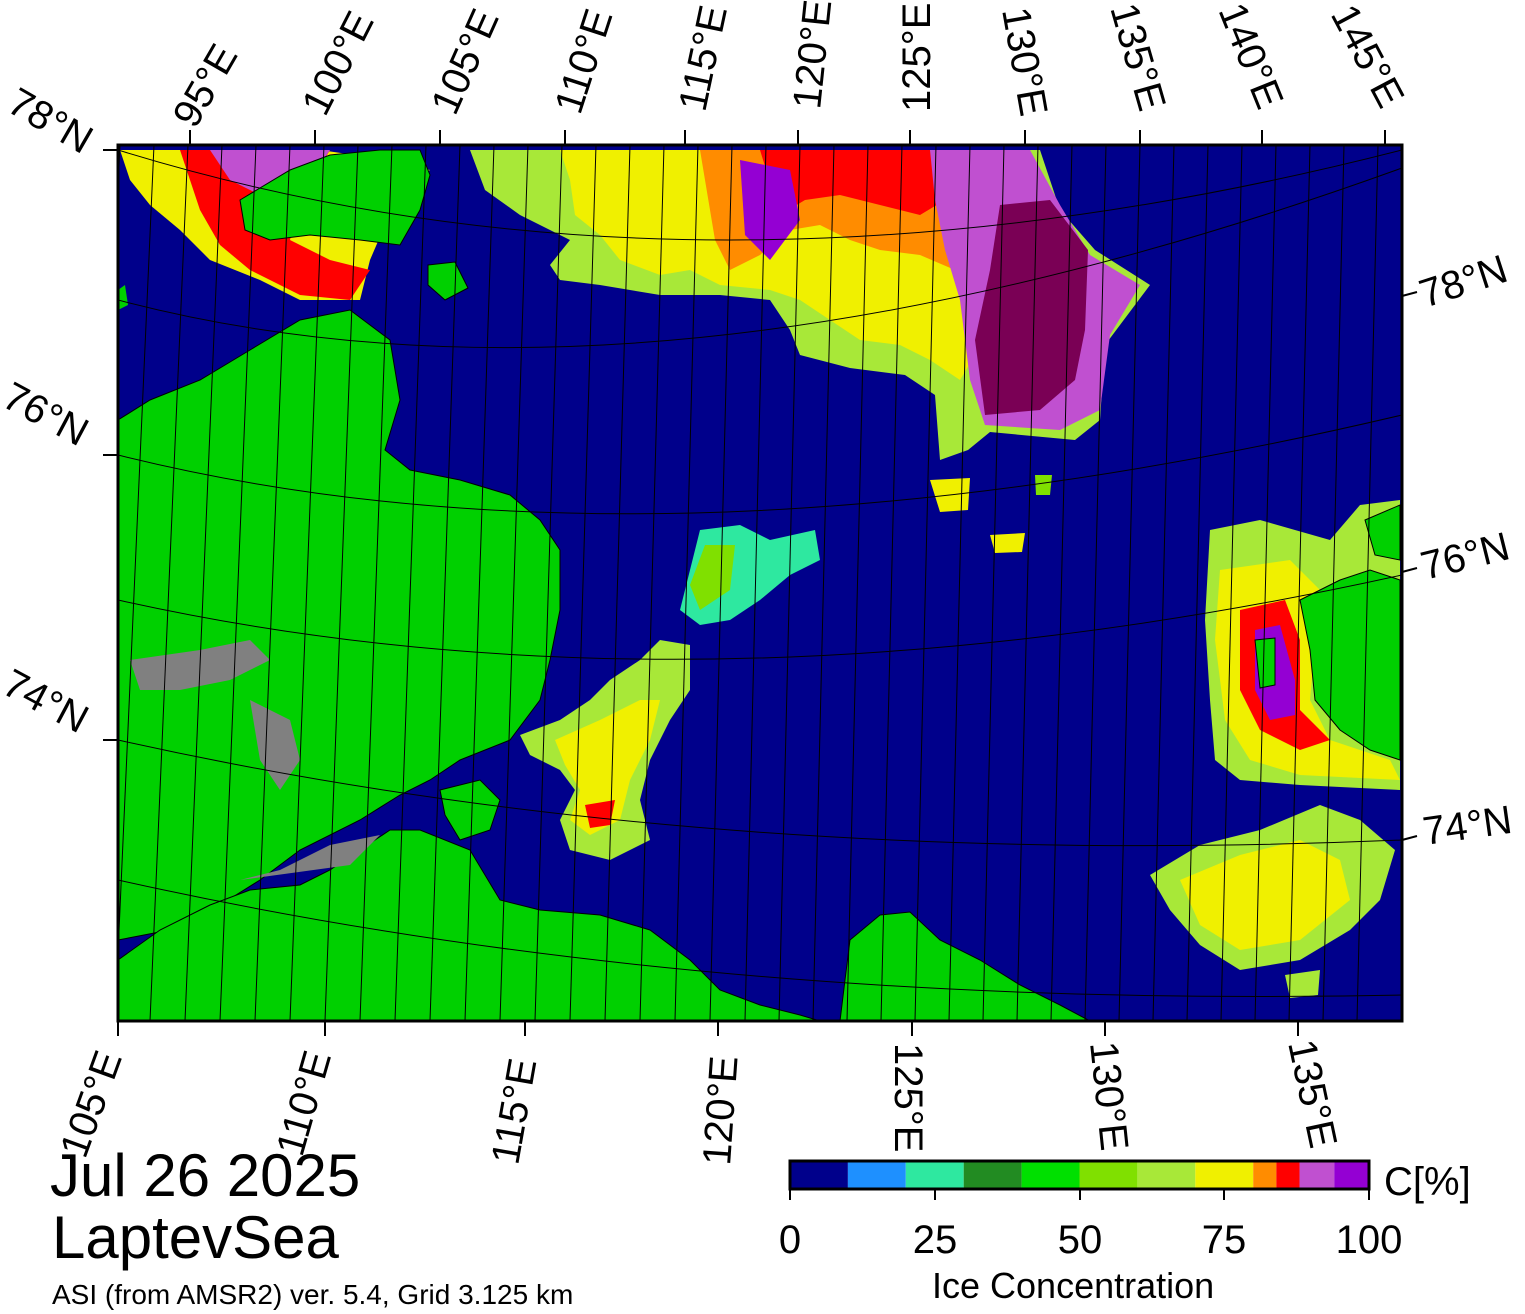  I want to click on top-lon-label: 130°E, so click(1024, 61).